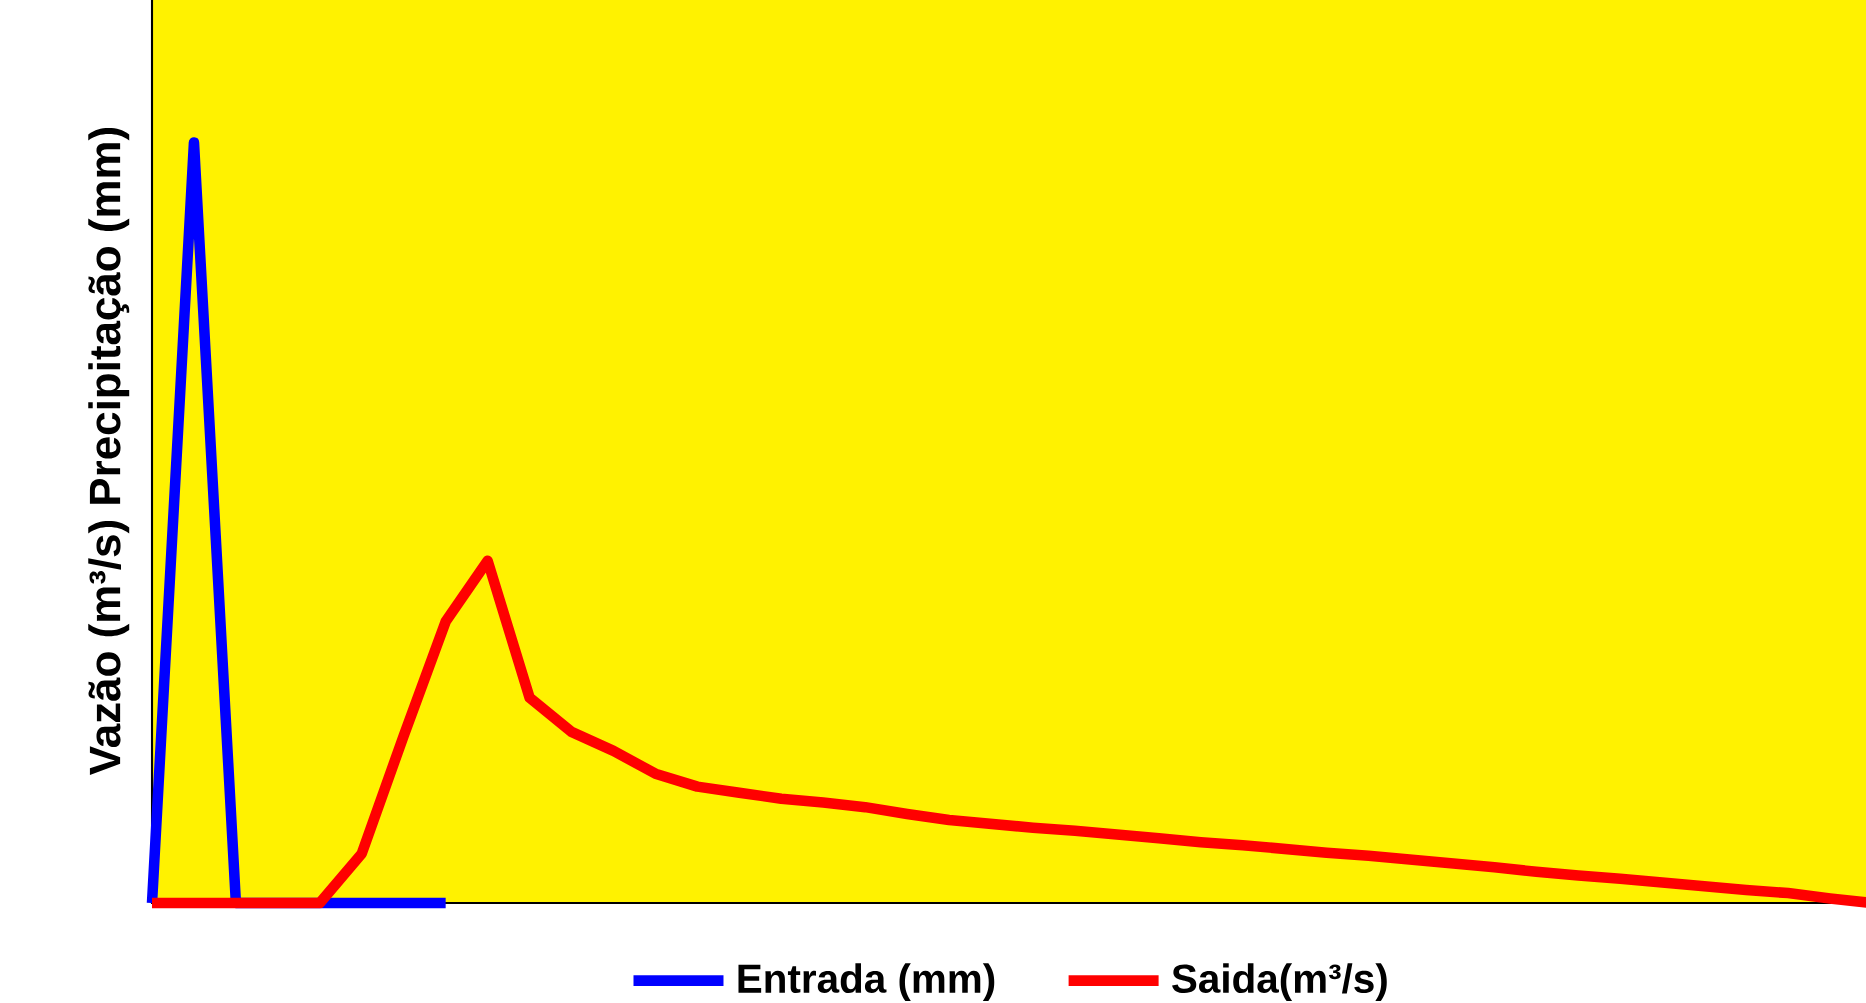 The image size is (1866, 1003). Describe the element at coordinates (109, 451) in the screenshot. I see `y-axis-title: Vazão (m³/s) Precipitação (mm)` at that location.